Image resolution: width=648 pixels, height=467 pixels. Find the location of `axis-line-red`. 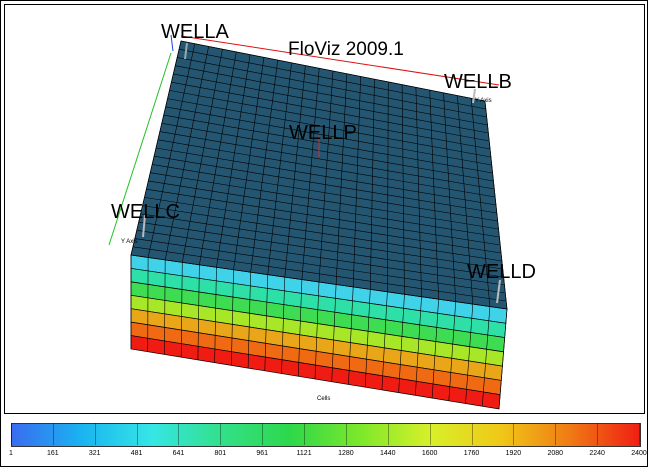

axis-line-red is located at coordinates (340, 60).